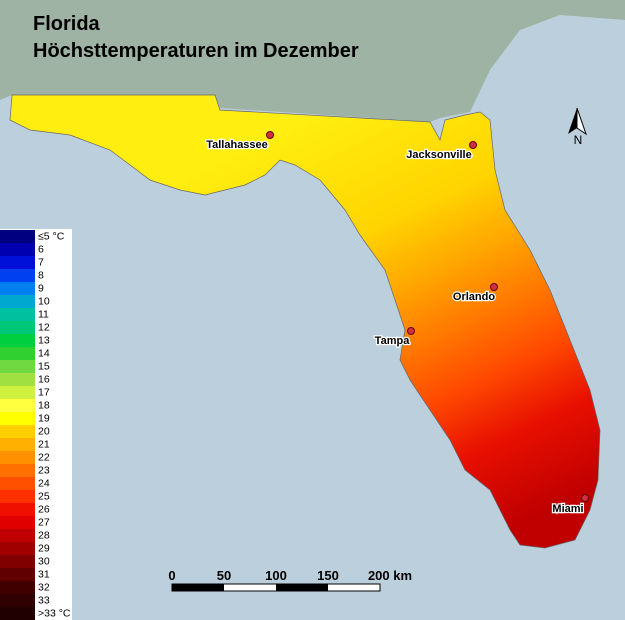 The width and height of the screenshot is (625, 620). I want to click on scale-label: 50, so click(224, 575).